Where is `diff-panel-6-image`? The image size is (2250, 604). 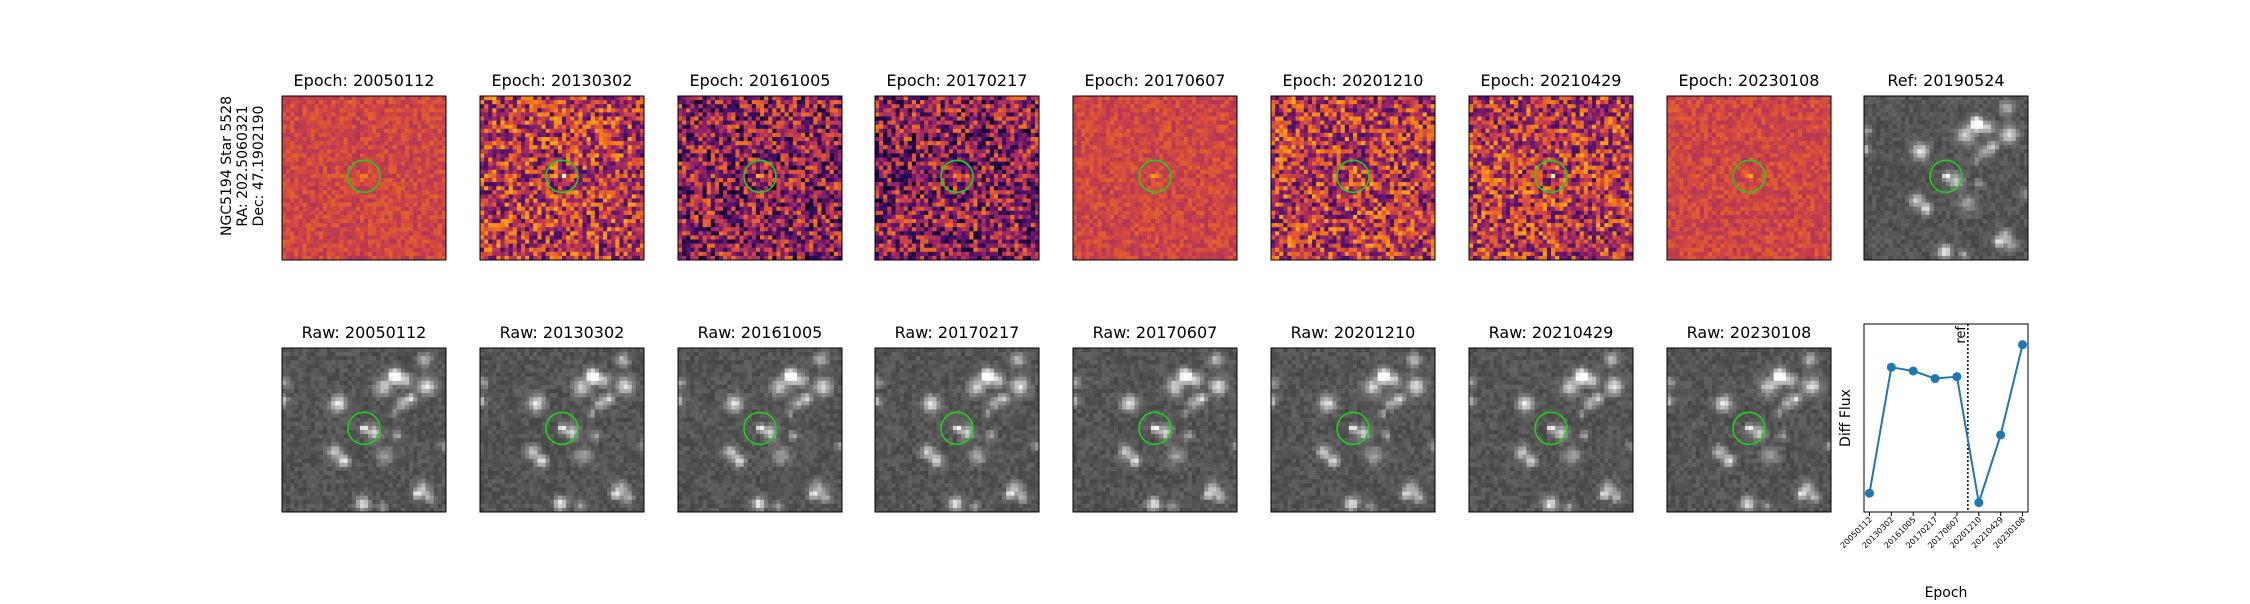 diff-panel-6-image is located at coordinates (1353, 178).